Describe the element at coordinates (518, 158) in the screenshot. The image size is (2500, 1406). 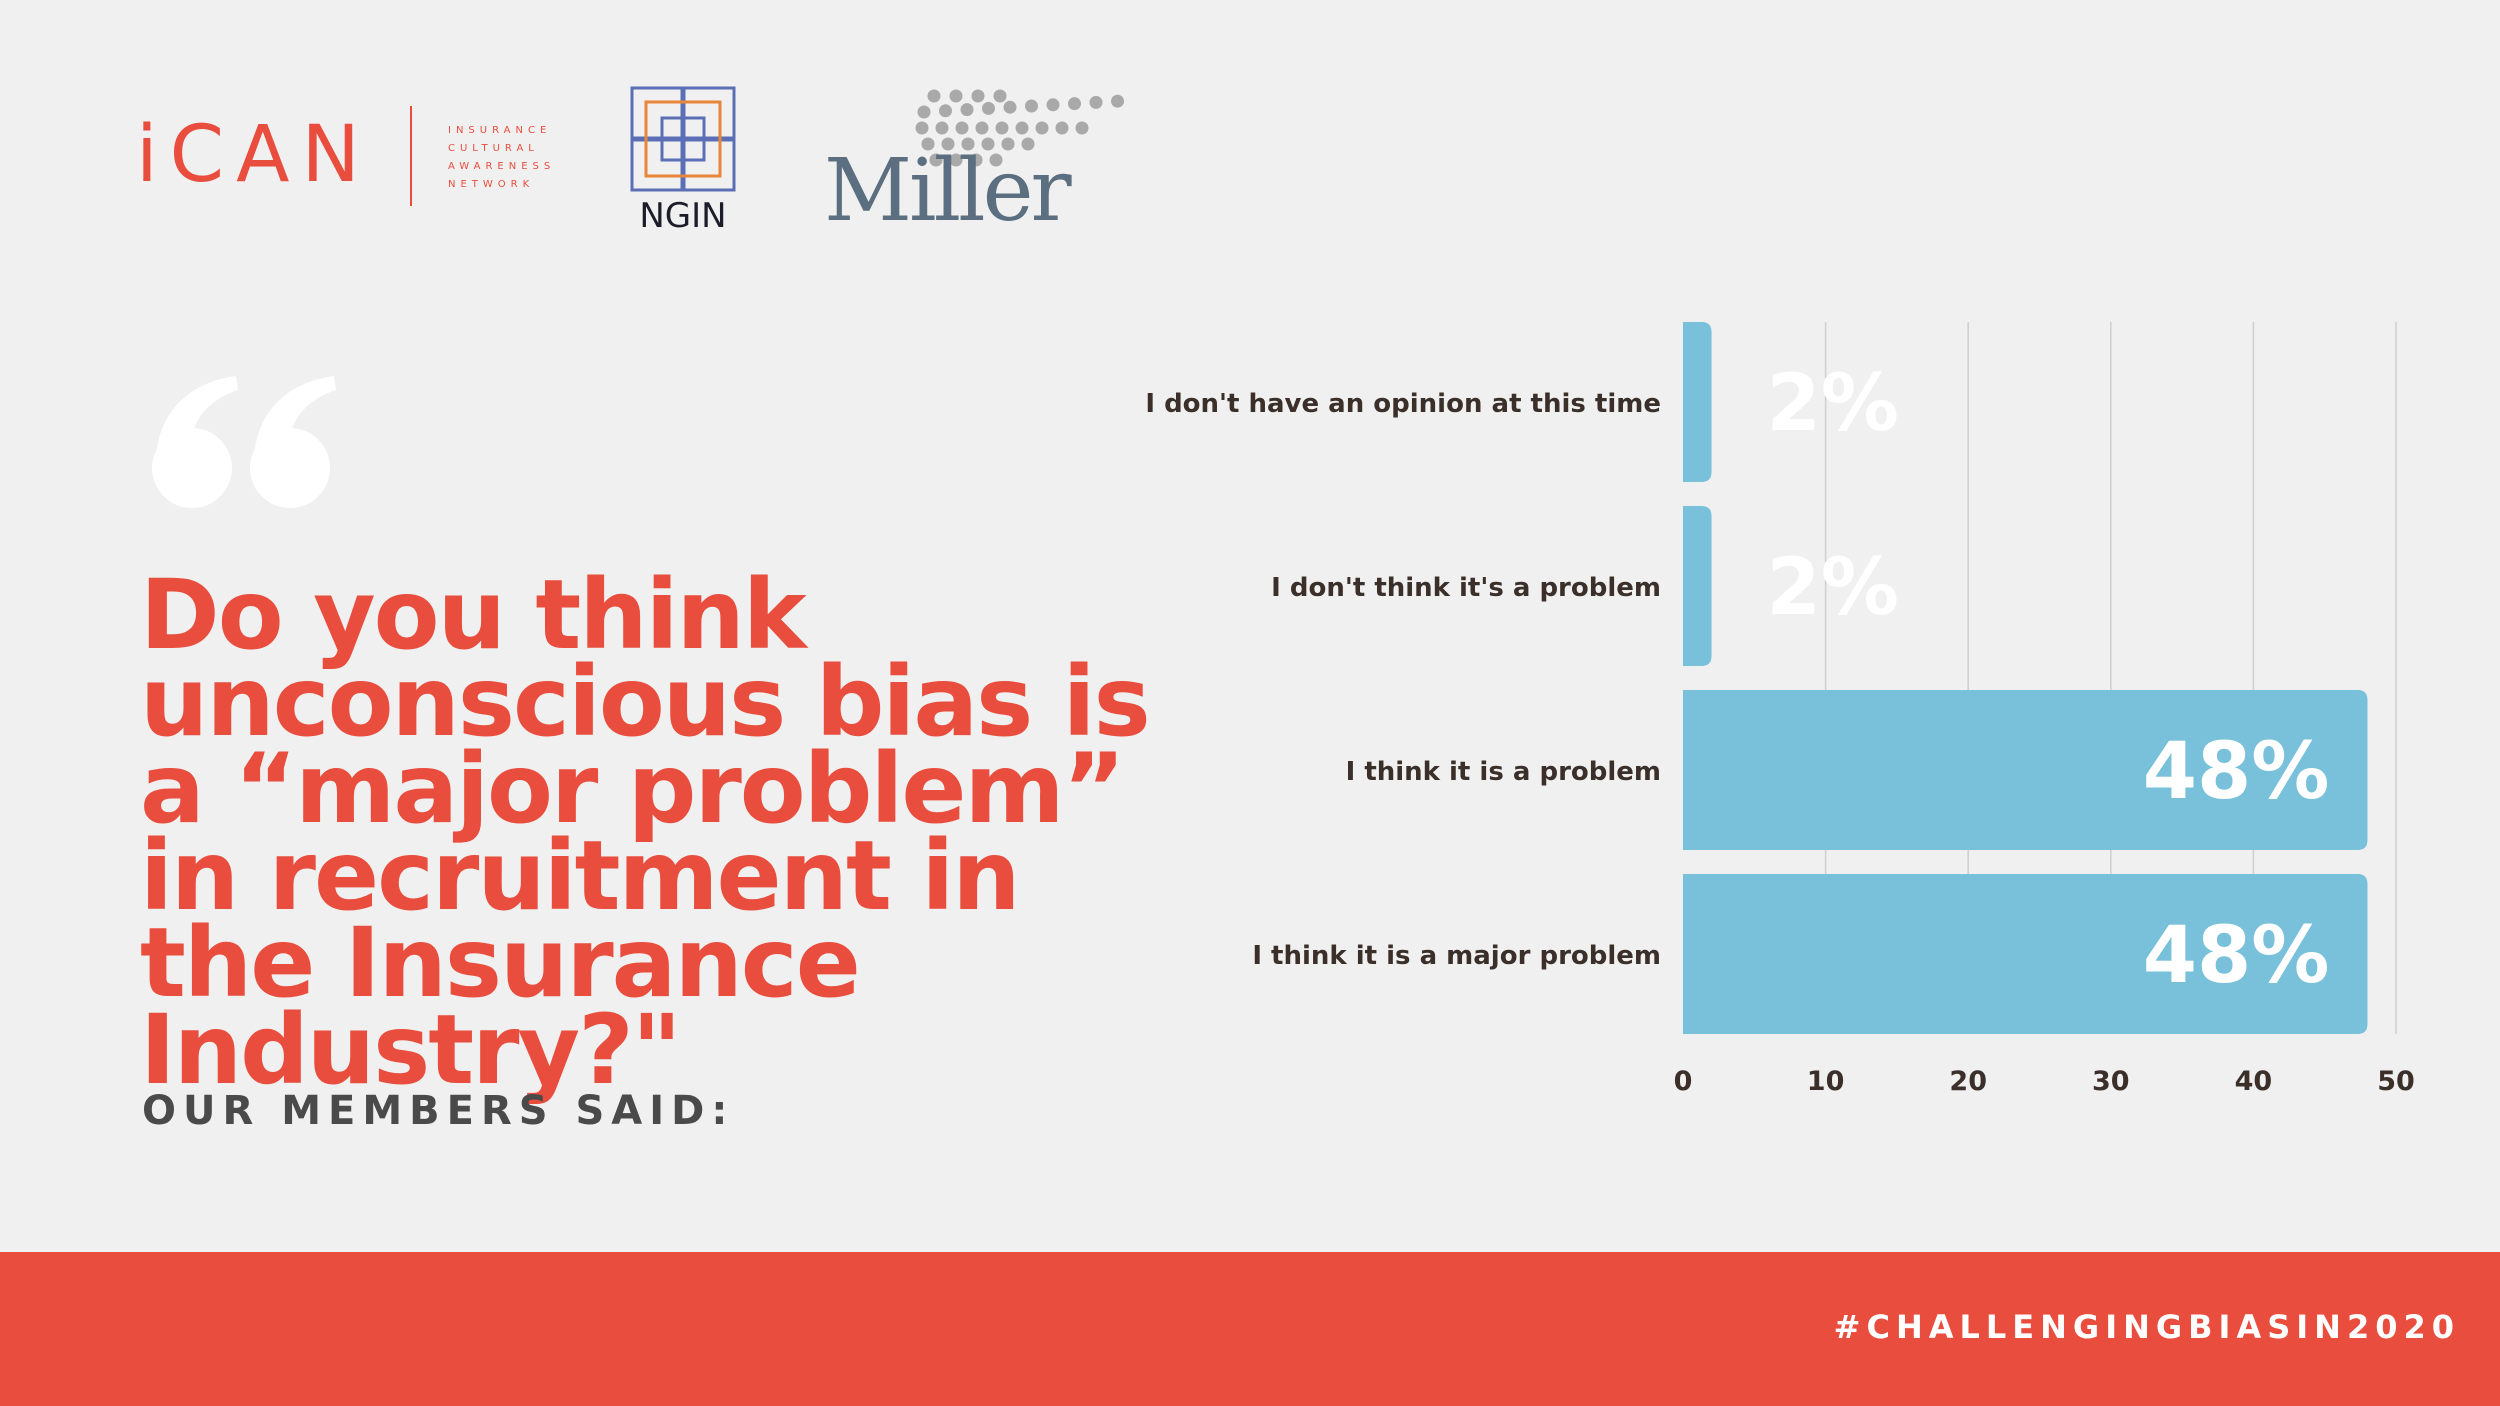
I see `ican-logo-subtitle: INSURANCE CULTURAL AWARENESS NETWORK` at that location.